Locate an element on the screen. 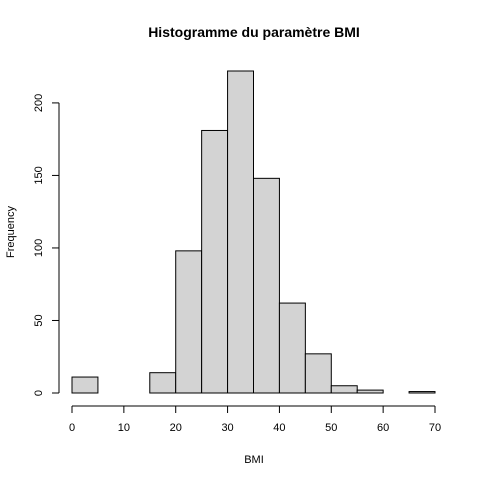 The height and width of the screenshot is (480, 480). x-tick-label: 50 is located at coordinates (331, 428).